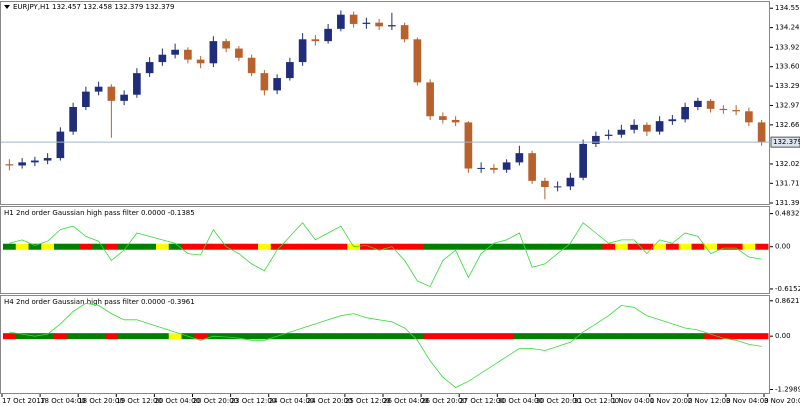  I want to click on y-tick-label: 134.555, so click(787, 8).